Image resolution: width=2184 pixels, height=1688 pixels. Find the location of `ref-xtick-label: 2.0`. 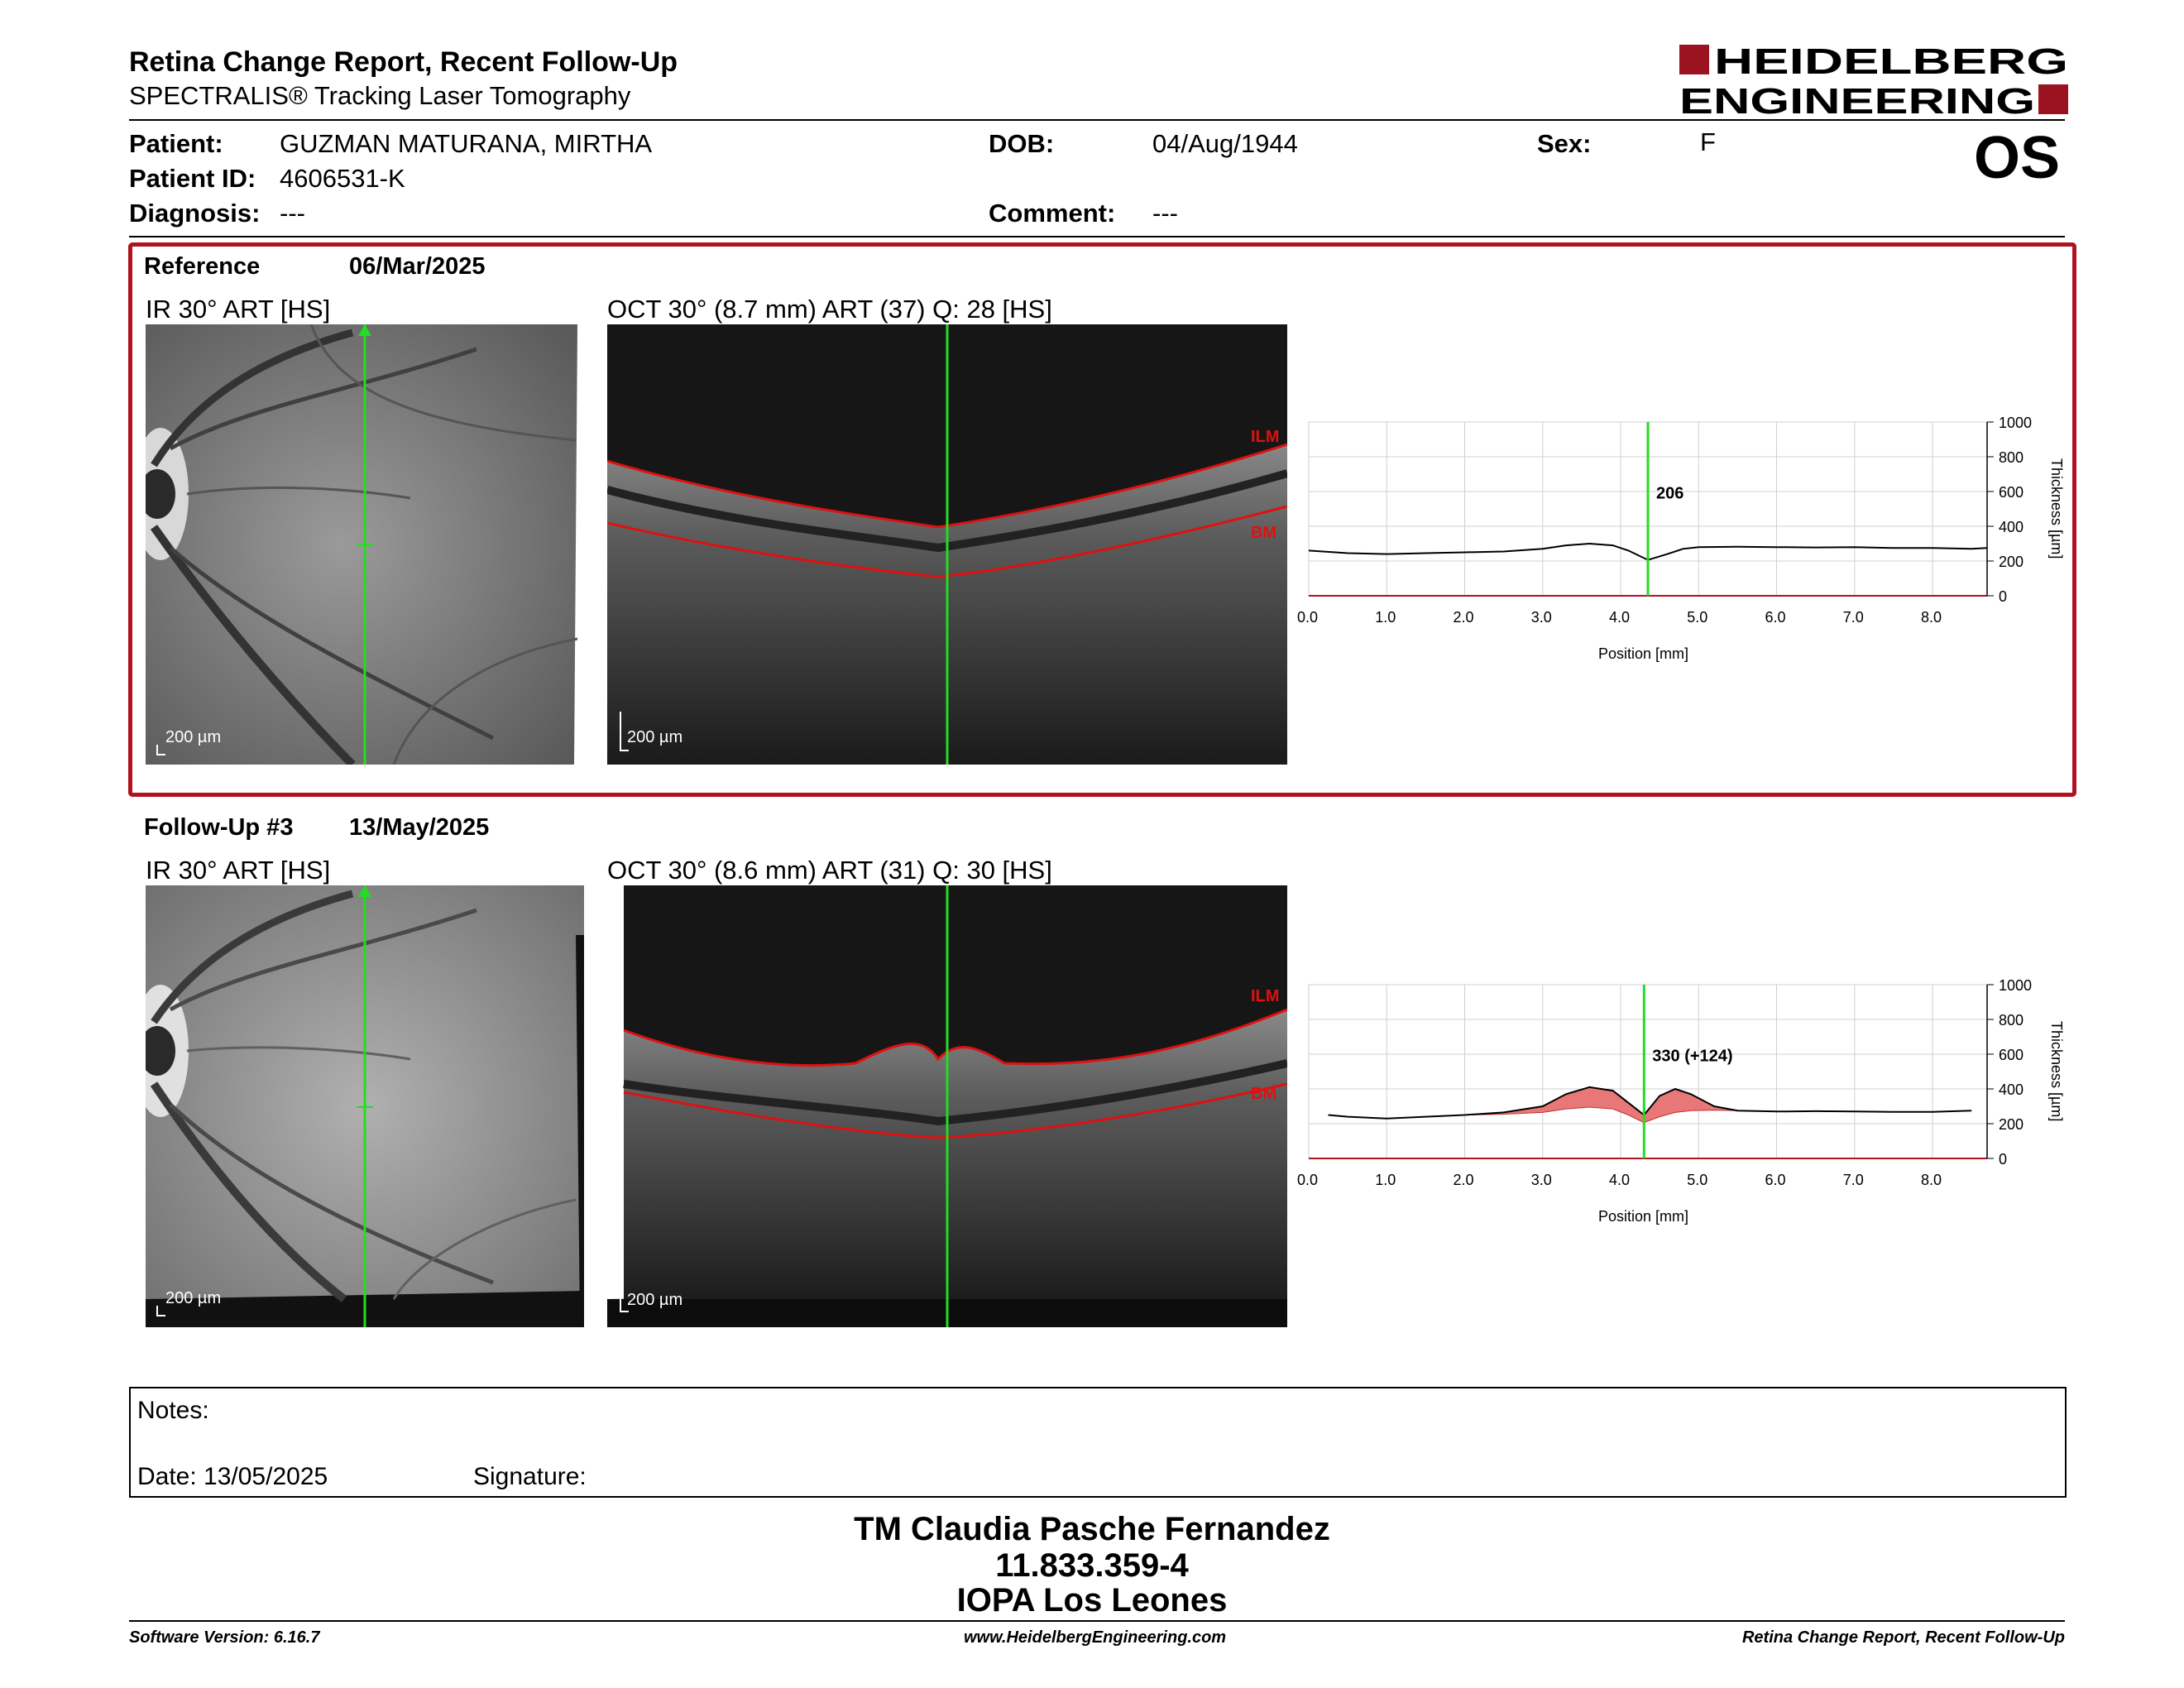

ref-xtick-label: 2.0 is located at coordinates (1464, 617).